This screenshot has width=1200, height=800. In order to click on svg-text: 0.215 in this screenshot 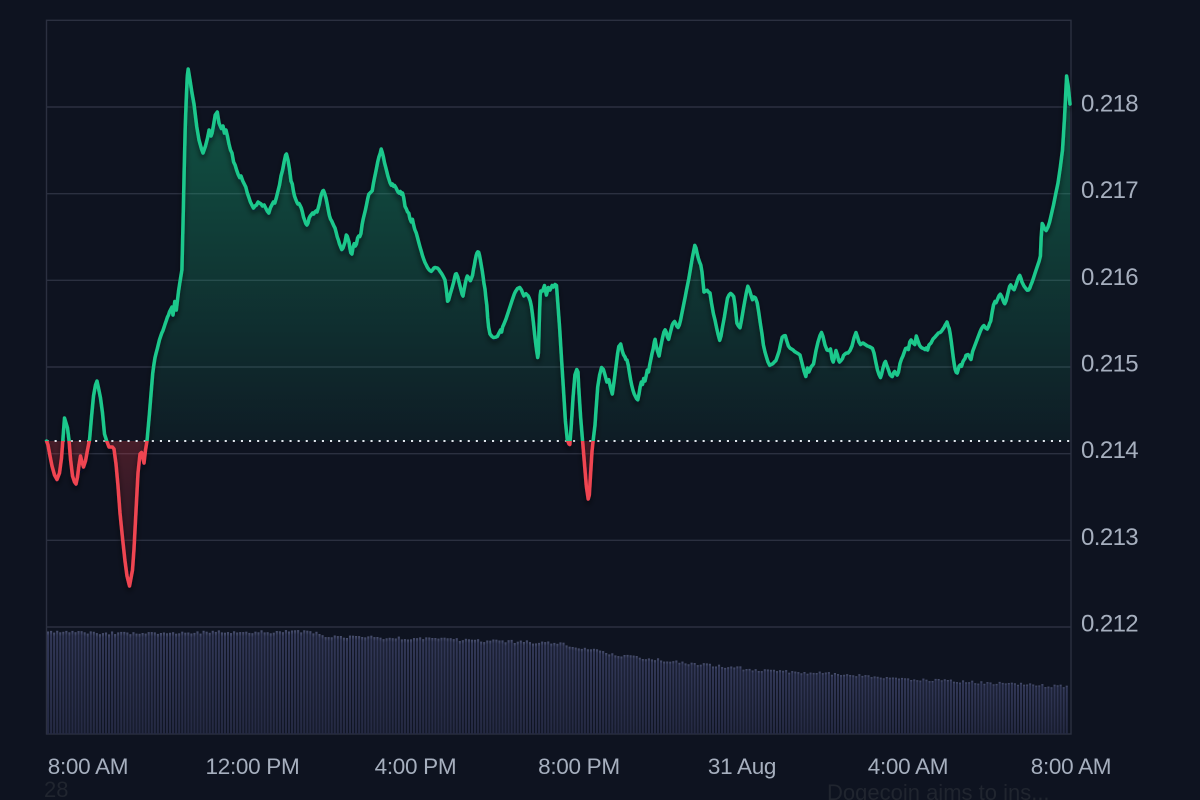, I will do `click(1109, 364)`.